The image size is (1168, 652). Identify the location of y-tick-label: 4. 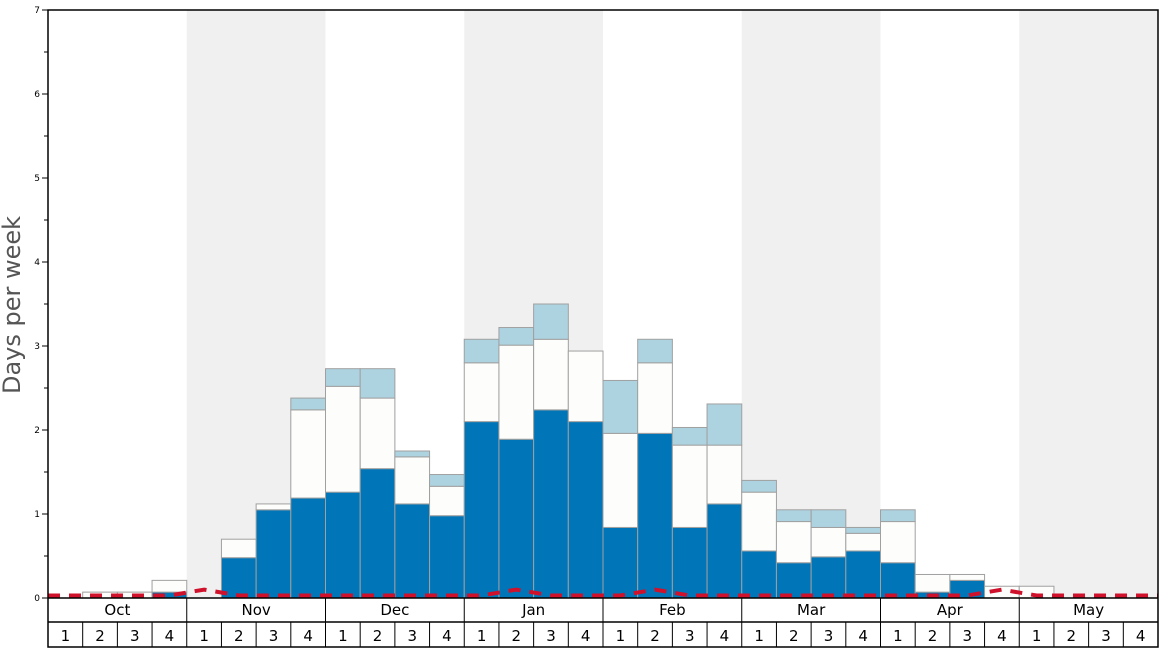
(37, 263).